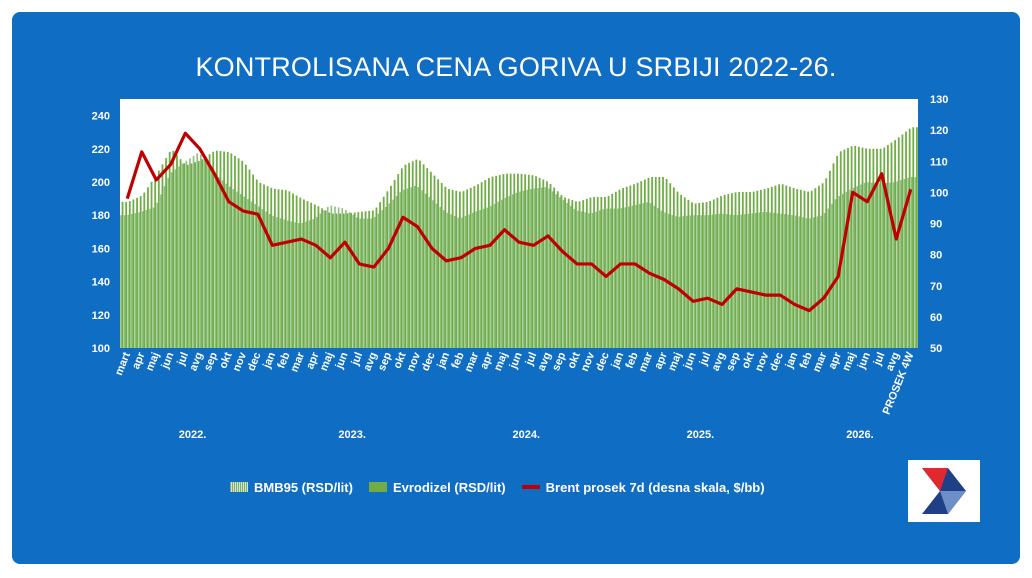 The width and height of the screenshot is (1032, 578). What do you see at coordinates (101, 283) in the screenshot?
I see `left-tick-label: 140` at bounding box center [101, 283].